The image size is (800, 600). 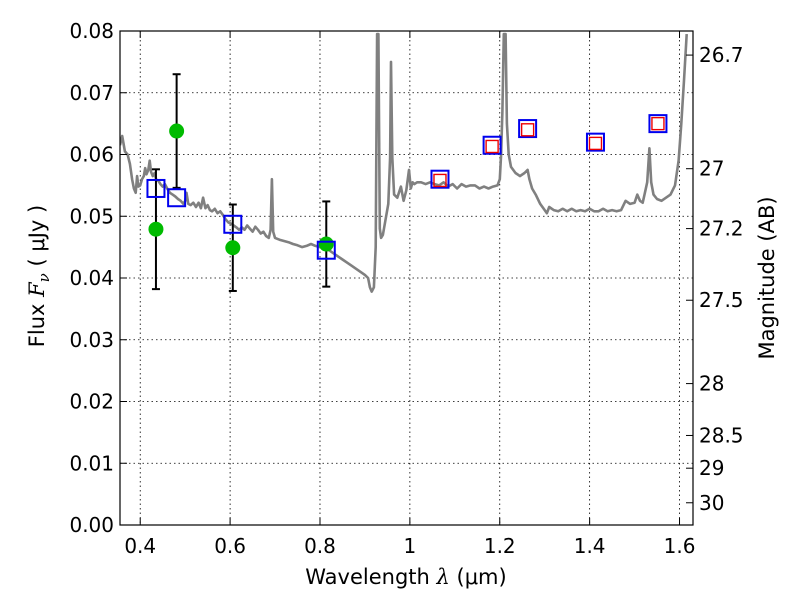 I want to click on right-tick-label: 27.2, so click(x=721, y=229).